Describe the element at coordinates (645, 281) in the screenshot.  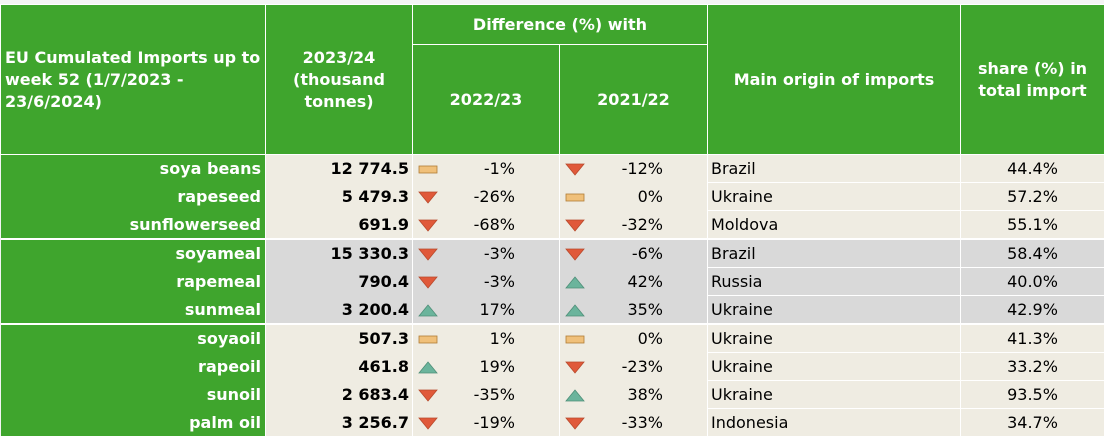
I see `diff-prev2-value: 42%` at that location.